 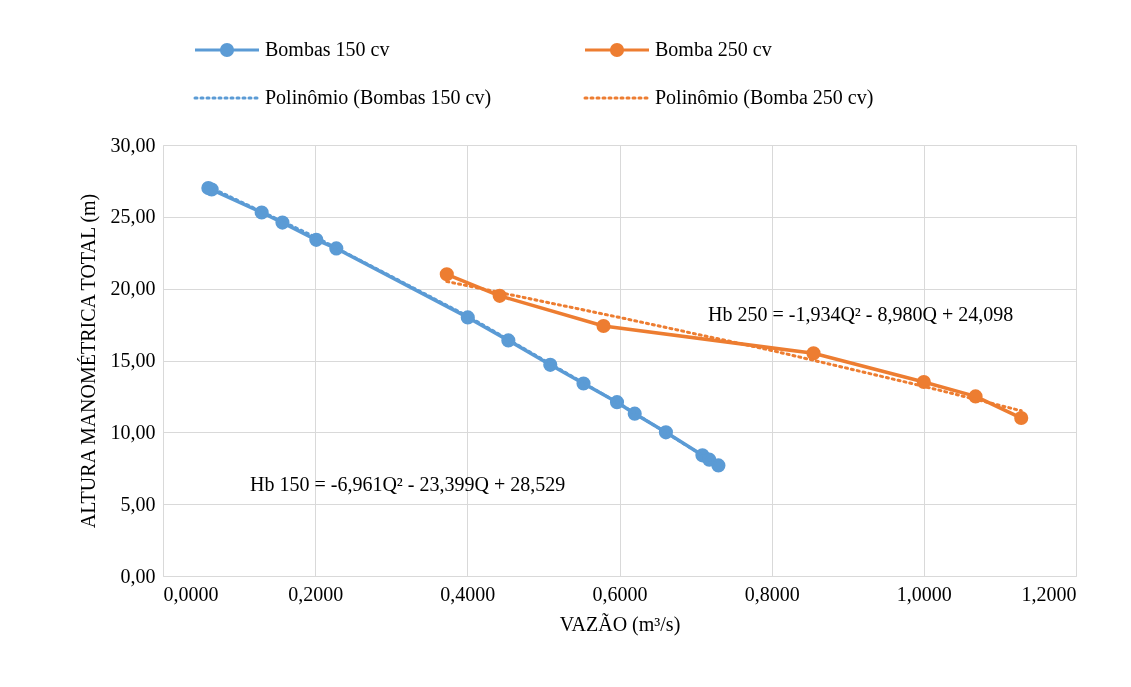 I want to click on x-tick-label: 1,2000, so click(x=1049, y=593).